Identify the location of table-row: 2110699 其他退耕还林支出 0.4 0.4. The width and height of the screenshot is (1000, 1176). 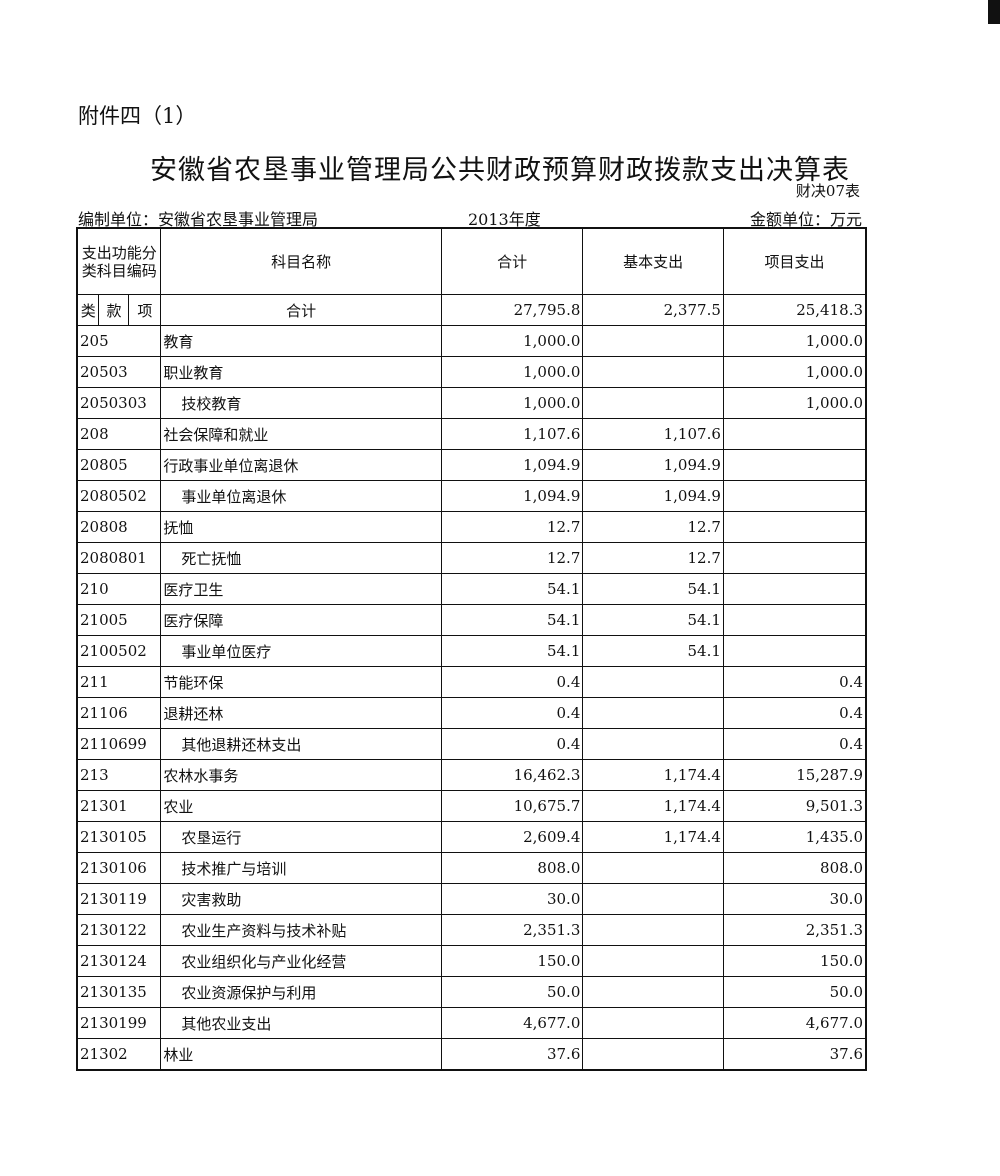
(471, 744).